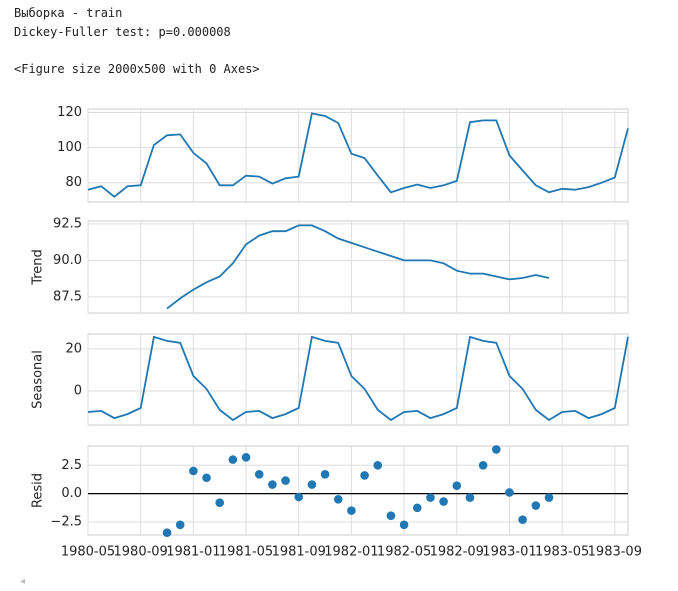 The image size is (678, 591). I want to click on x-tick-label: 1983-05, so click(562, 552).